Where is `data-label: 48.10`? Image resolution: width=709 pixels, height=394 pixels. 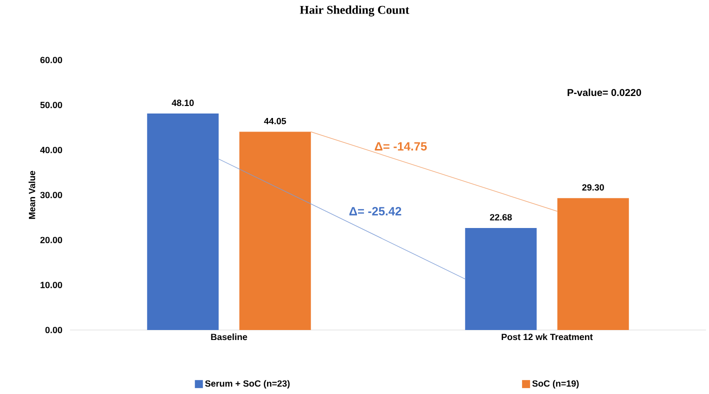 data-label: 48.10 is located at coordinates (183, 103).